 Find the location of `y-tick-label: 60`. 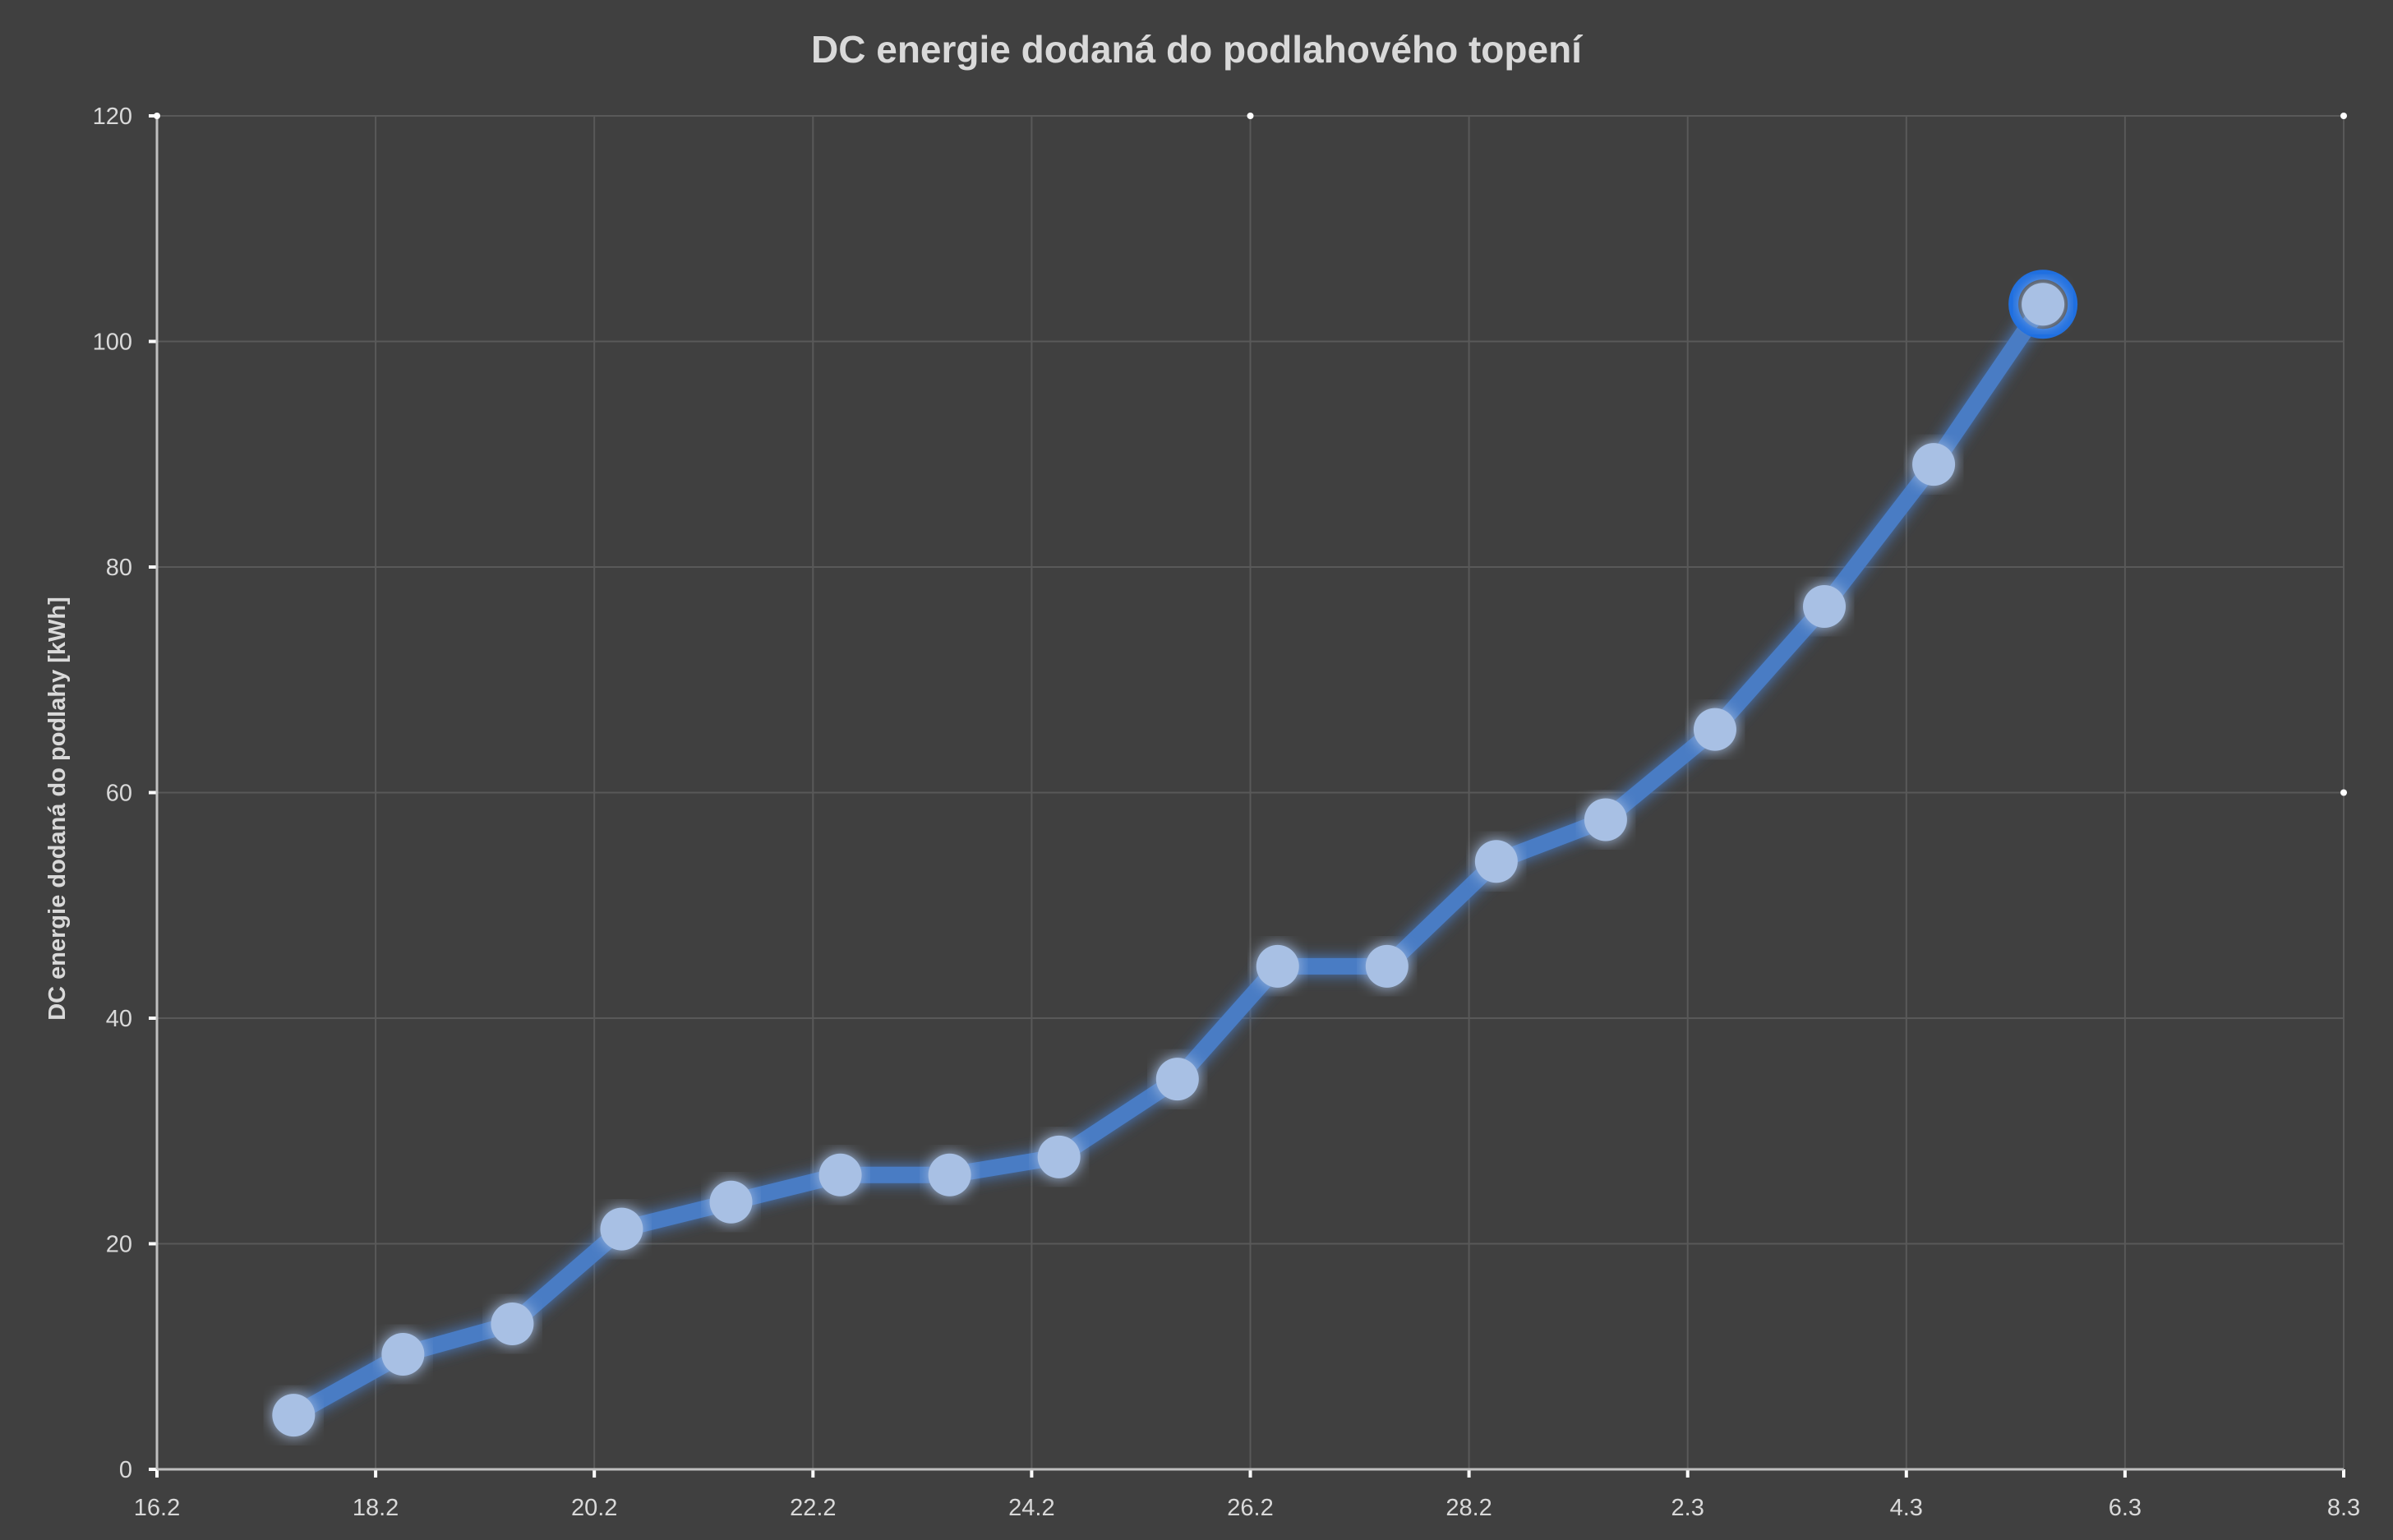

y-tick-label: 60 is located at coordinates (119, 794).